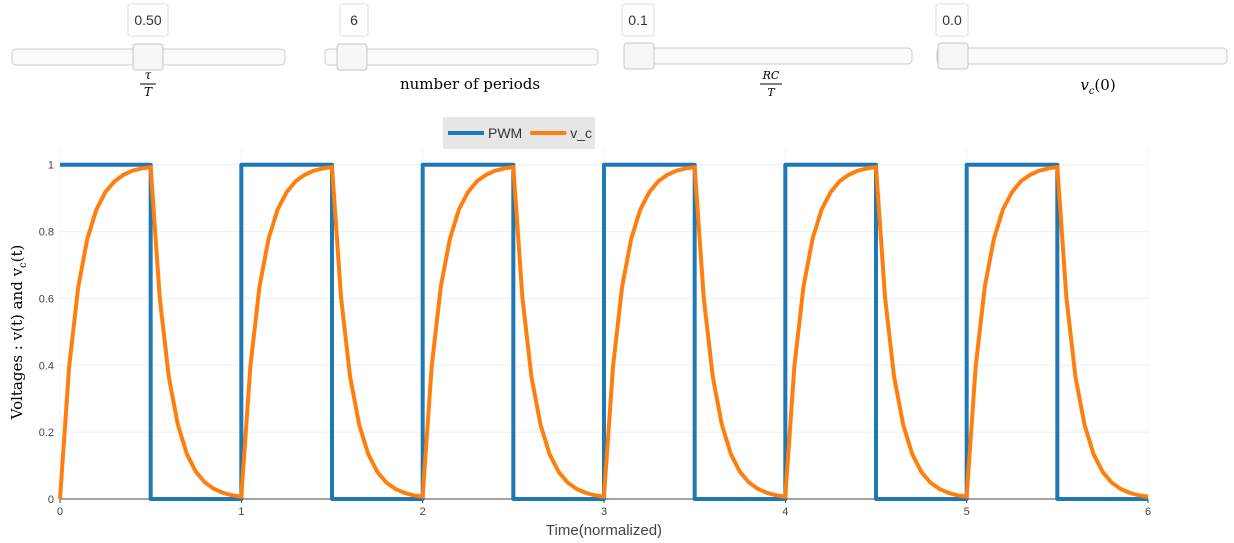  What do you see at coordinates (51, 500) in the screenshot?
I see `y-tick-label: 0` at bounding box center [51, 500].